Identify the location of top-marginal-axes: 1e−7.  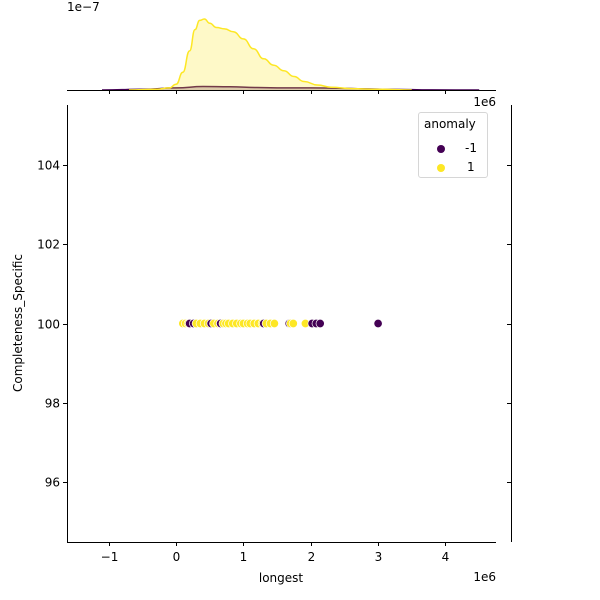
(281, 47).